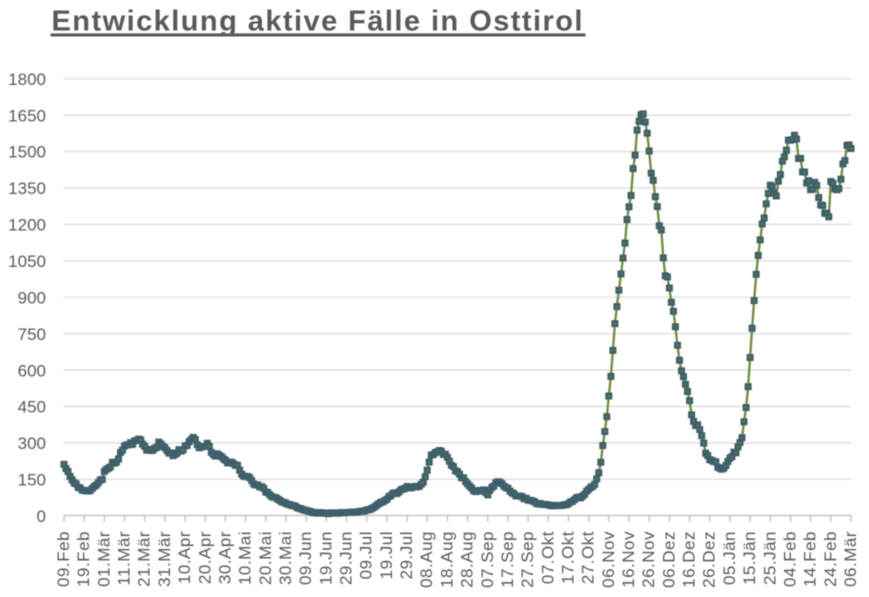  Describe the element at coordinates (709, 559) in the screenshot. I see `svg-text: 26.Dez` at that location.